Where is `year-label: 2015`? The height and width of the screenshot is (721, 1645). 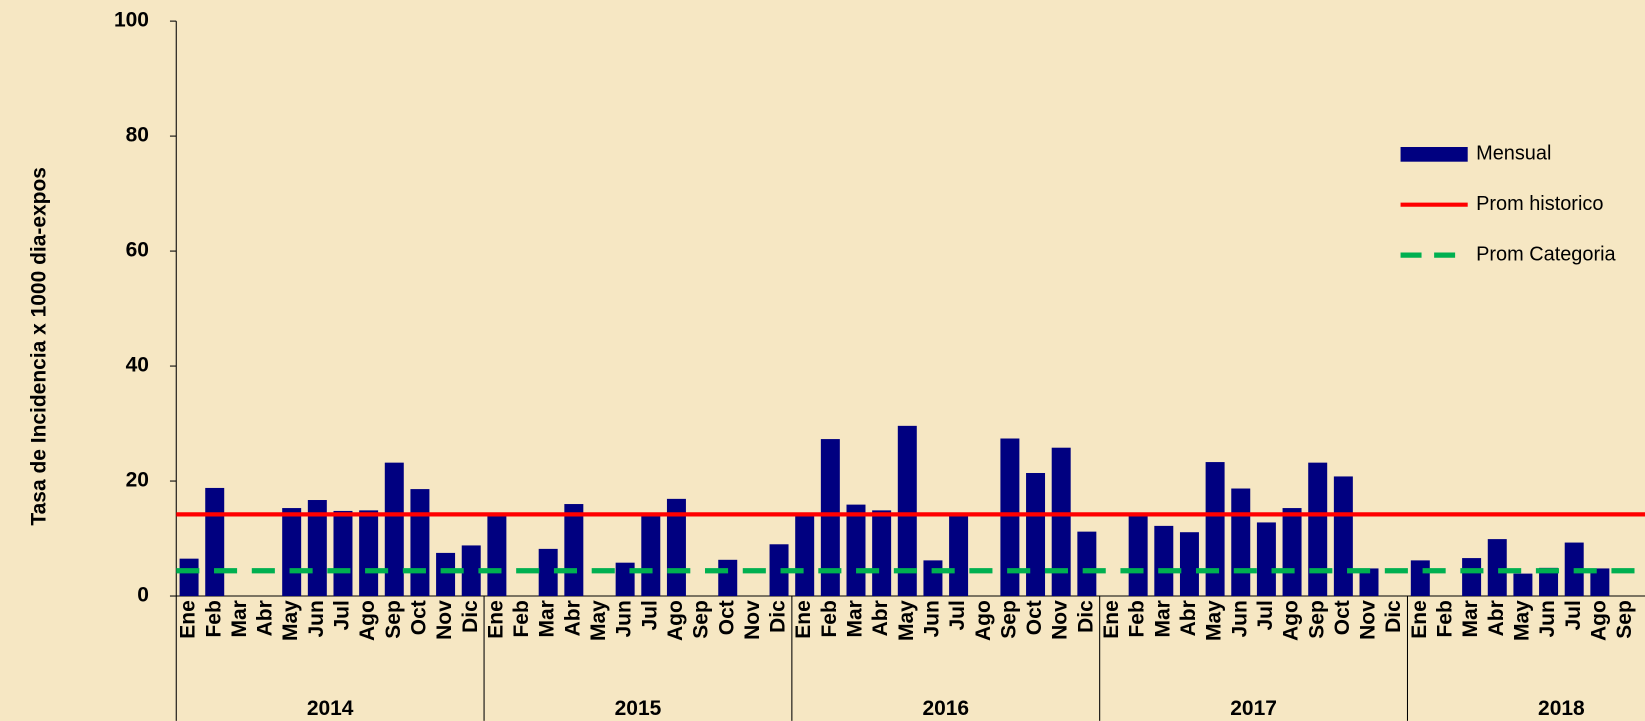
year-label: 2015 is located at coordinates (638, 708).